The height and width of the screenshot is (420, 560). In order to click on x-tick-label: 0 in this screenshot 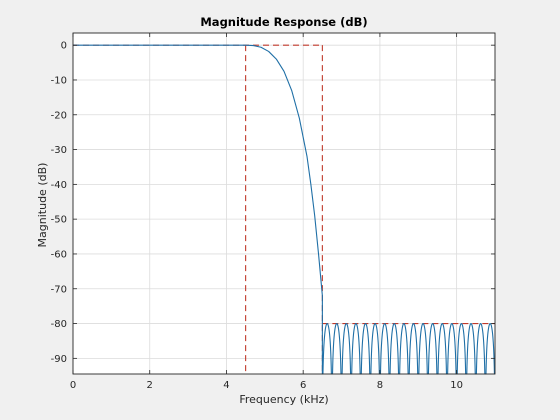, I will do `click(73, 385)`.